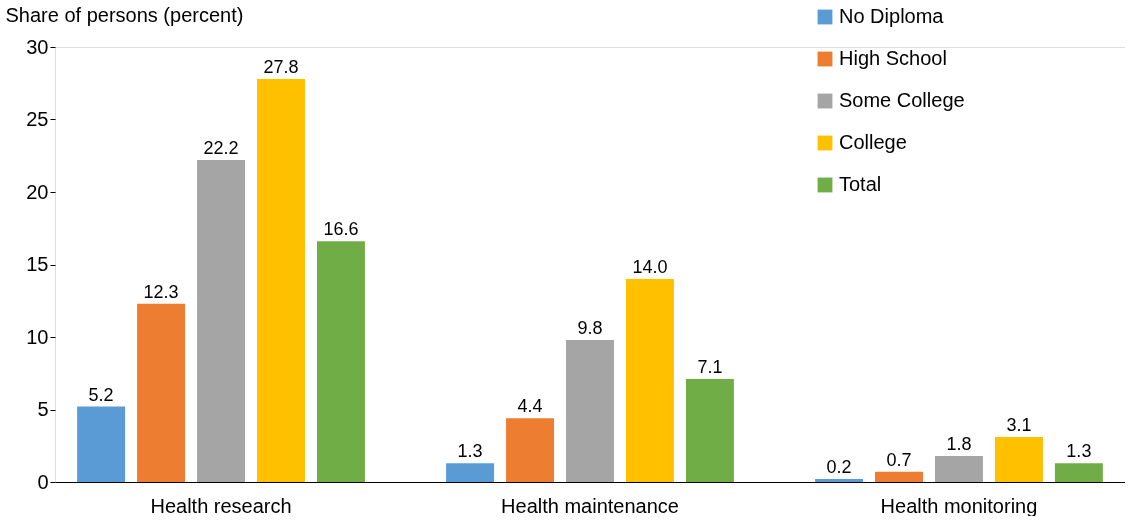 The width and height of the screenshot is (1138, 529). What do you see at coordinates (710, 367) in the screenshot?
I see `data-label: 7.1` at bounding box center [710, 367].